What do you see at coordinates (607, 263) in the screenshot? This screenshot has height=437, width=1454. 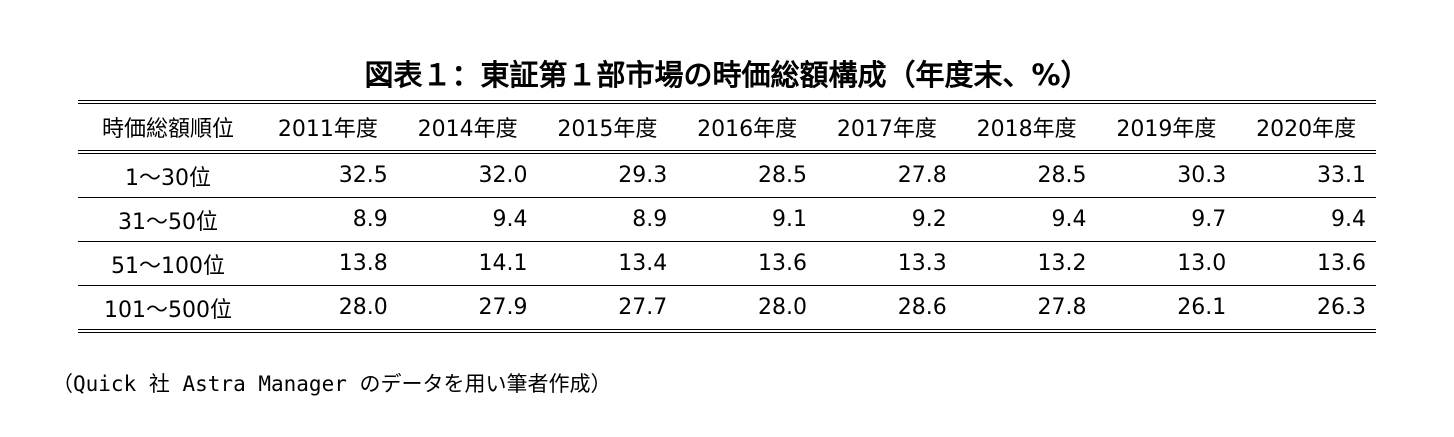 I see `table-cell: 13.4` at bounding box center [607, 263].